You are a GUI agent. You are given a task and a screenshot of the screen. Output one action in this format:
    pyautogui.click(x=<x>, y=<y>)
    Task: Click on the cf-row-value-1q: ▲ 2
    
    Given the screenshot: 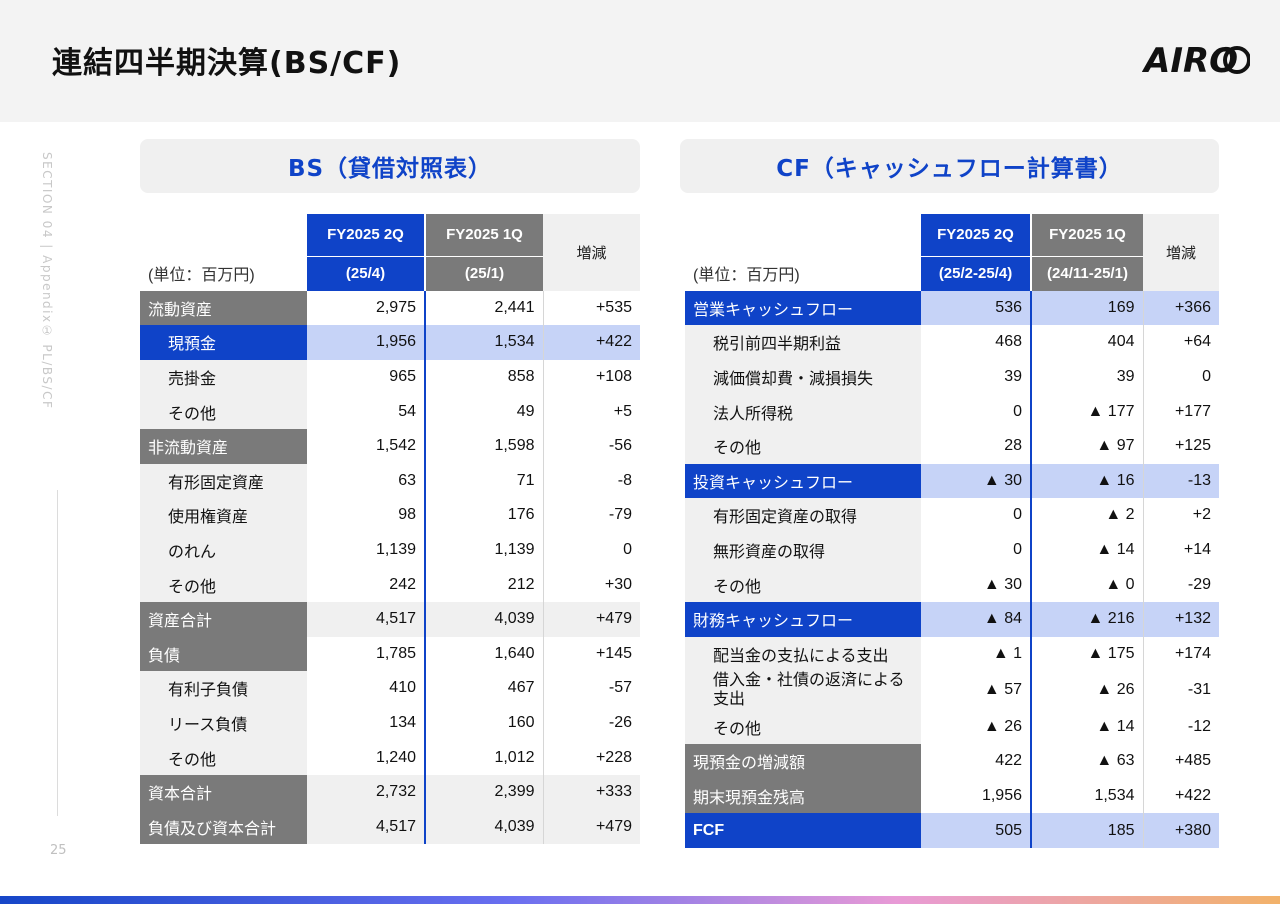 What is the action you would take?
    pyautogui.click(x=1087, y=515)
    